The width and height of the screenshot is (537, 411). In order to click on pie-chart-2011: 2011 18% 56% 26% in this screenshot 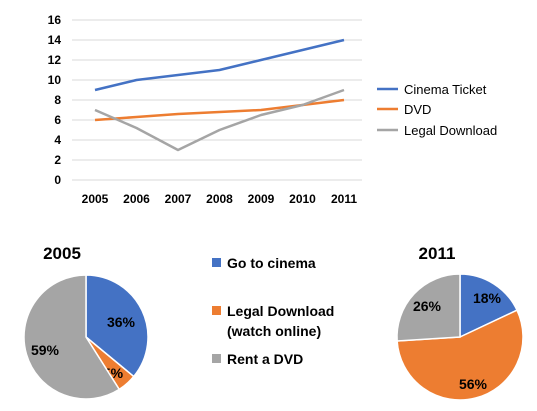, I will do `click(460, 322)`.